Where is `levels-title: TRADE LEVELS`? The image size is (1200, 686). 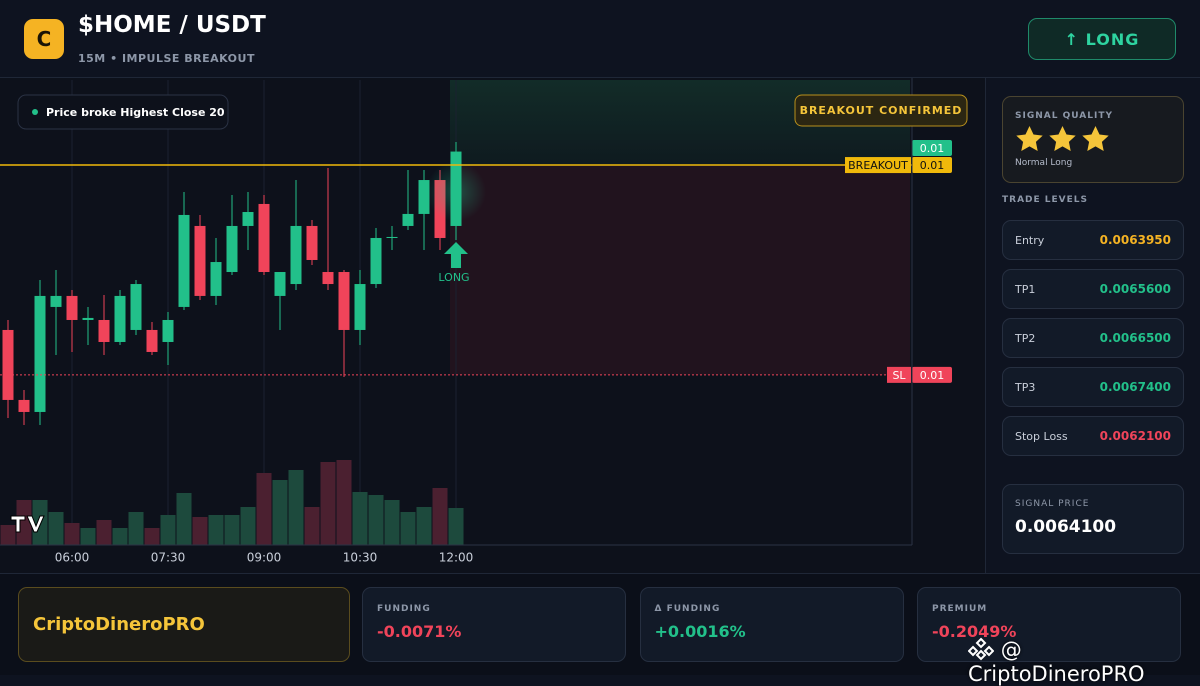 levels-title: TRADE LEVELS is located at coordinates (1045, 200).